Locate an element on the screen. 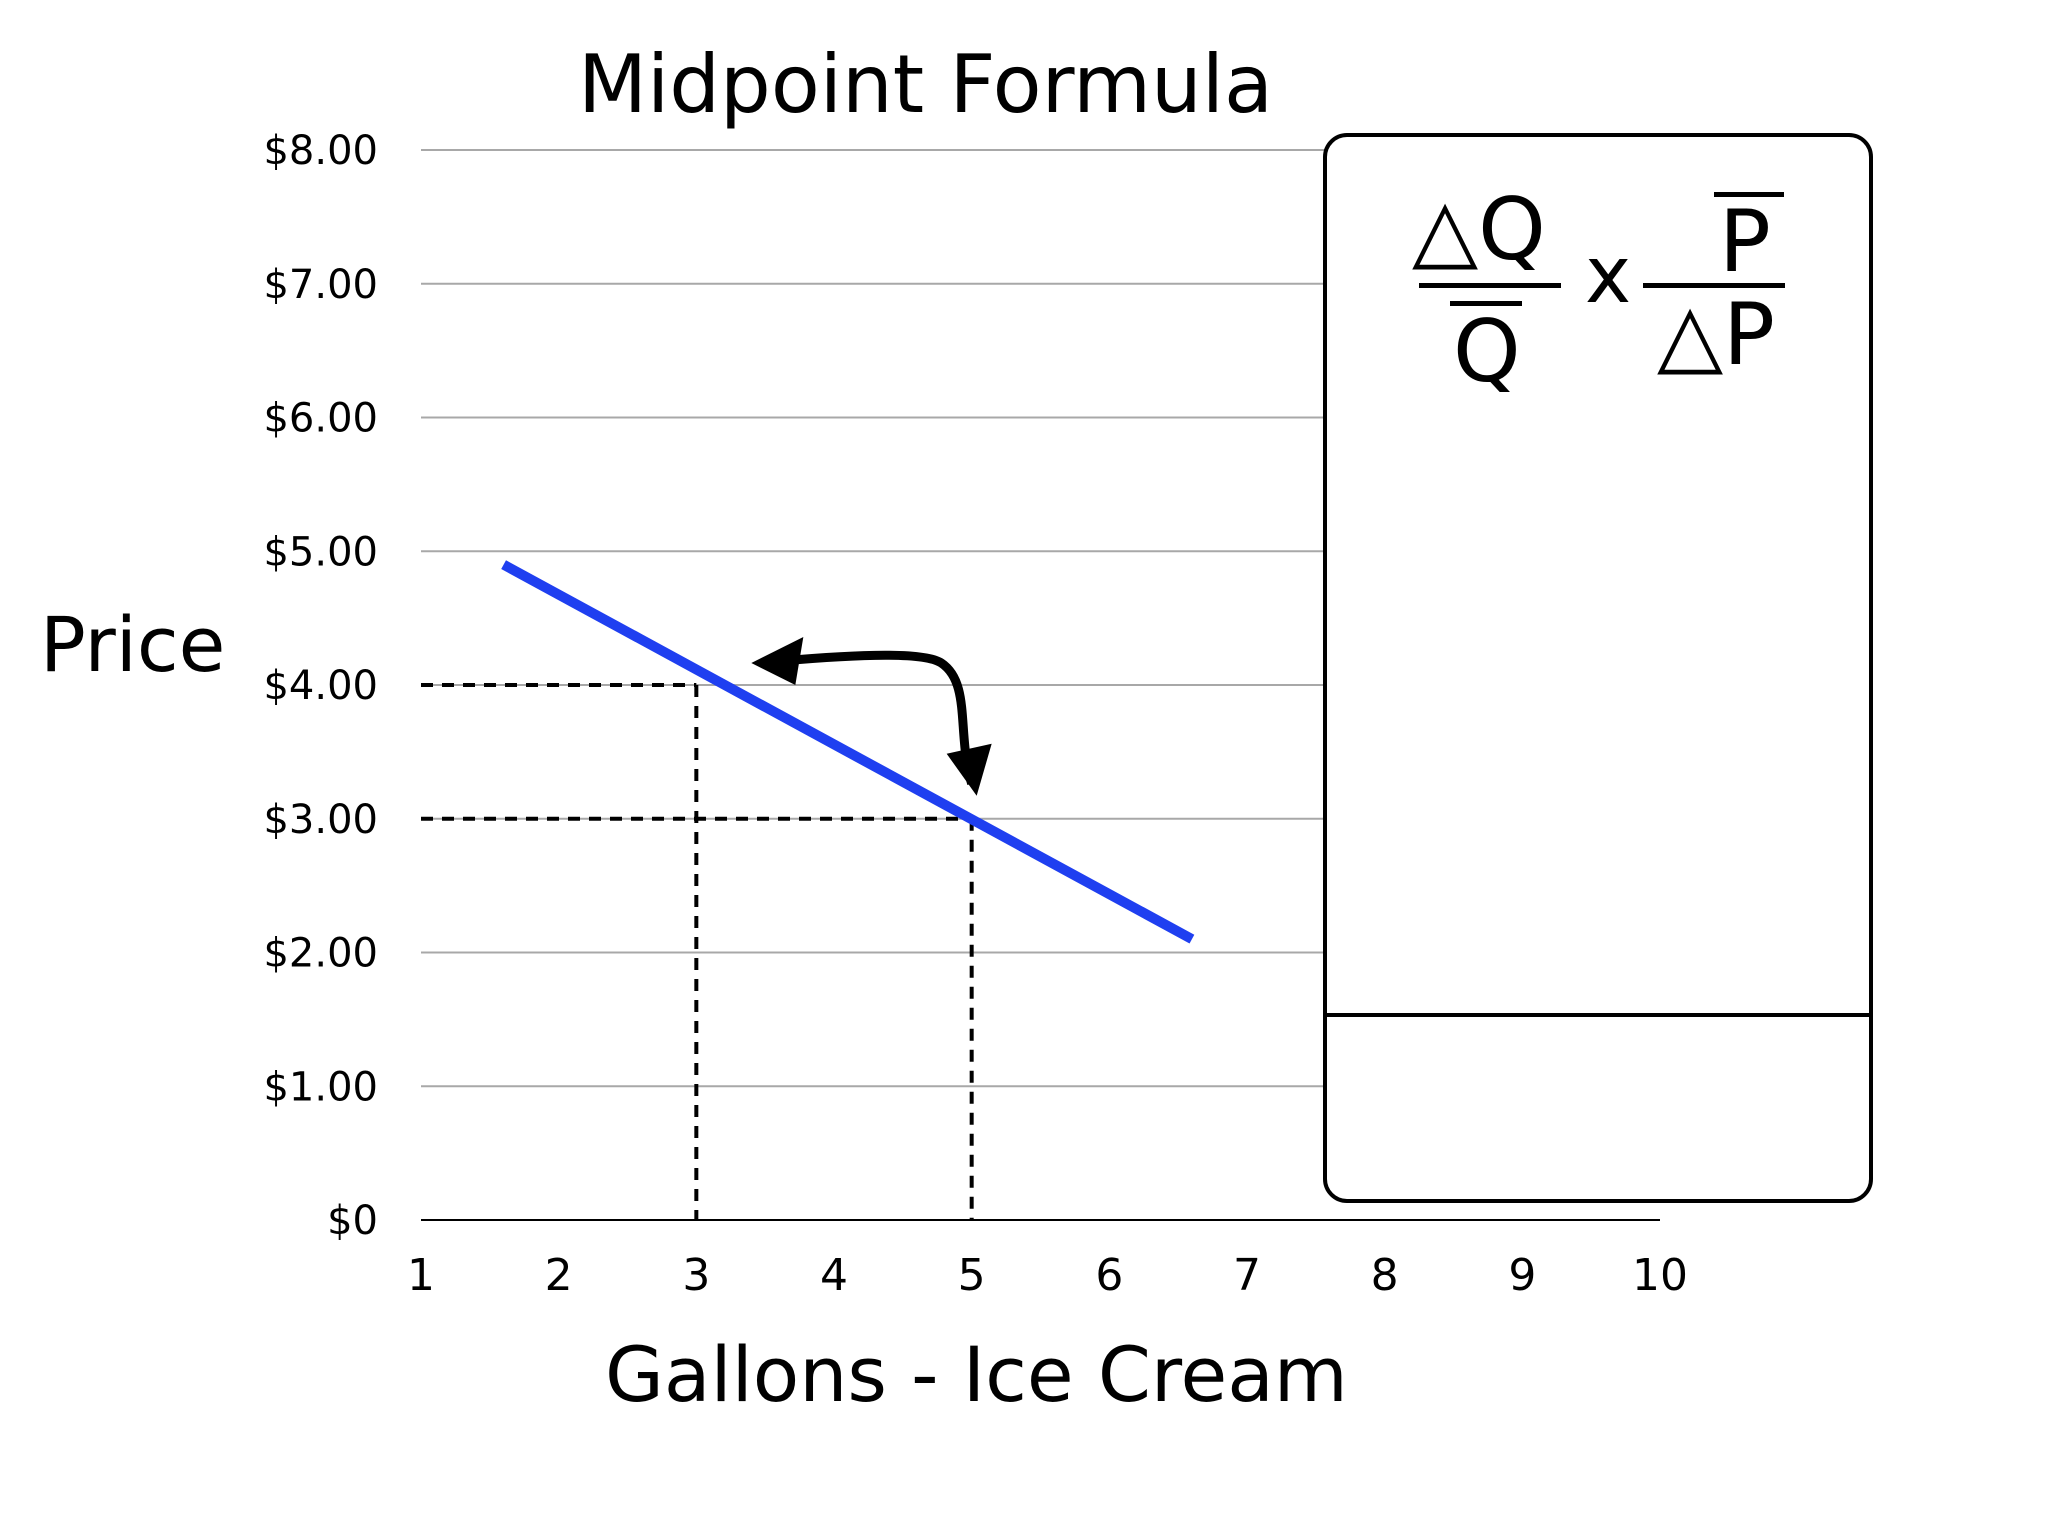 The width and height of the screenshot is (2048, 1536). formula-left-numerator: △Q is located at coordinates (1479, 230).